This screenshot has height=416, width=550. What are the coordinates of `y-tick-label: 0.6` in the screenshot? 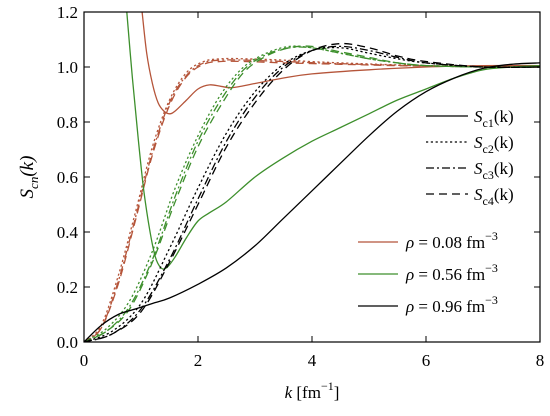 It's located at (67, 177).